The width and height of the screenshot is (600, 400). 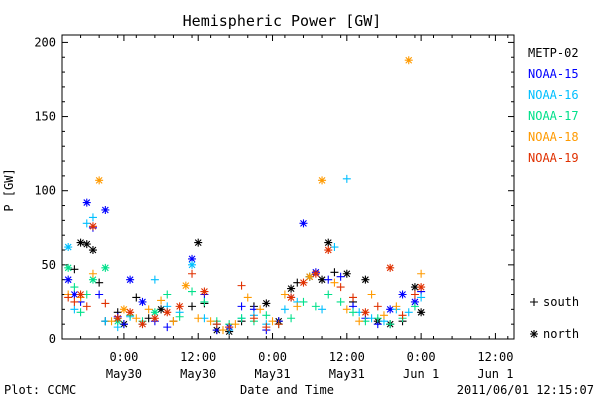 What do you see at coordinates (282, 21) in the screenshot?
I see `chart-title: Hemispheric Power [GW]` at bounding box center [282, 21].